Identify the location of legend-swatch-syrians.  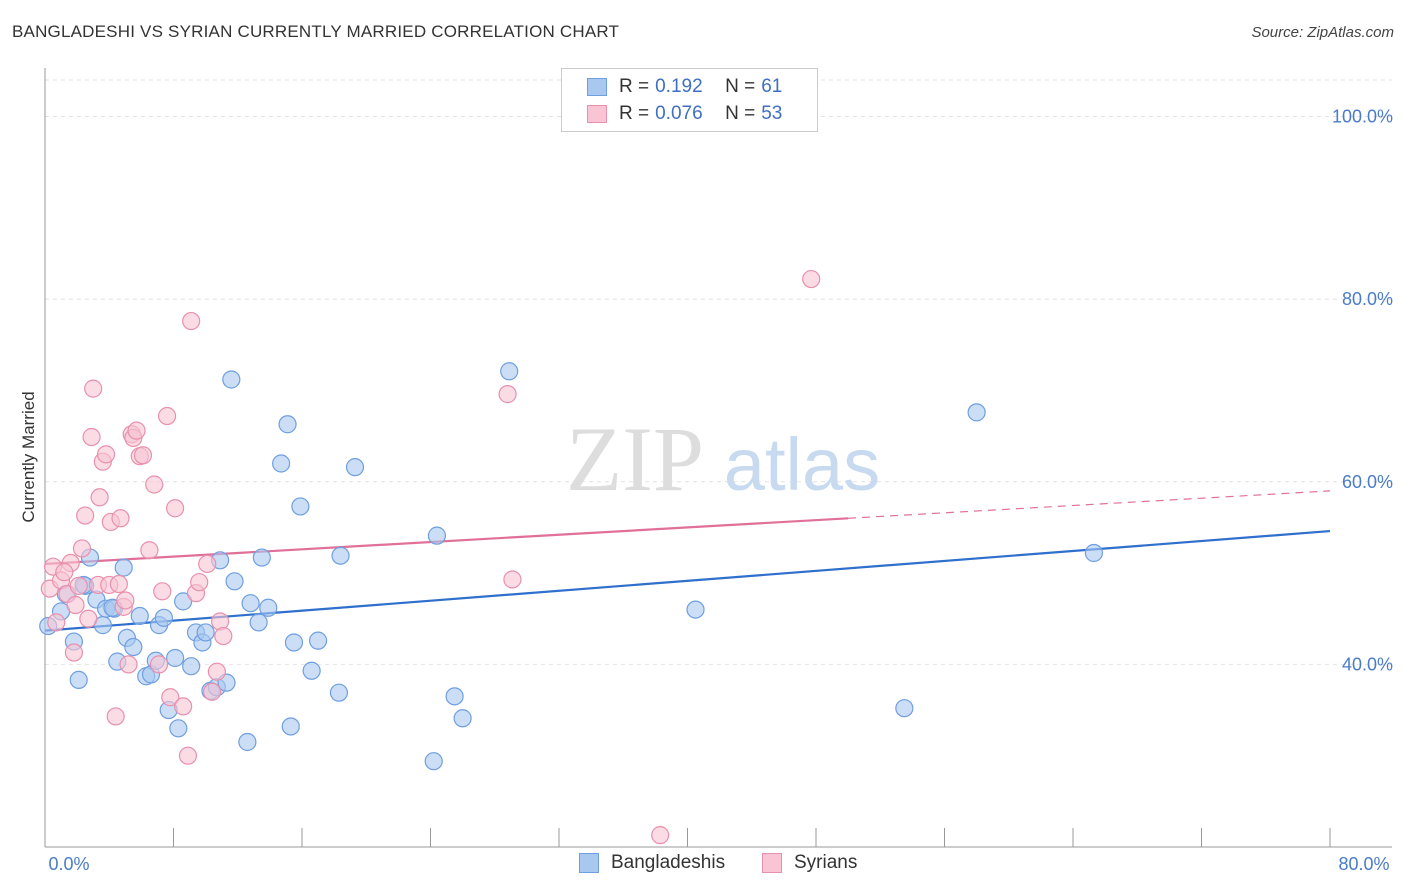
(597, 114).